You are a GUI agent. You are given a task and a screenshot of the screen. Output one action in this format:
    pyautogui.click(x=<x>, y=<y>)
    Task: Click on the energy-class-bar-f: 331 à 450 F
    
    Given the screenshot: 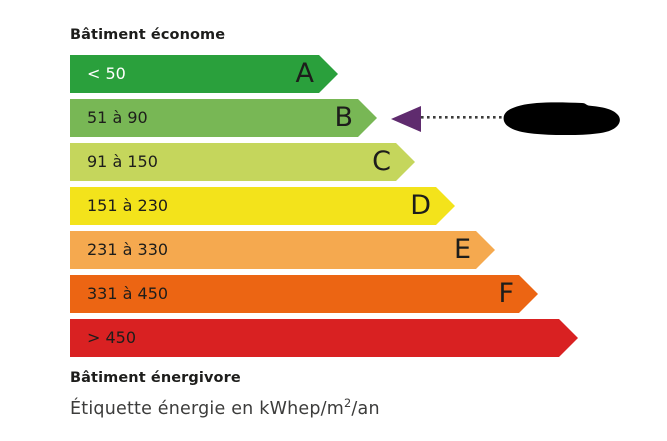 What is the action you would take?
    pyautogui.click(x=304, y=294)
    